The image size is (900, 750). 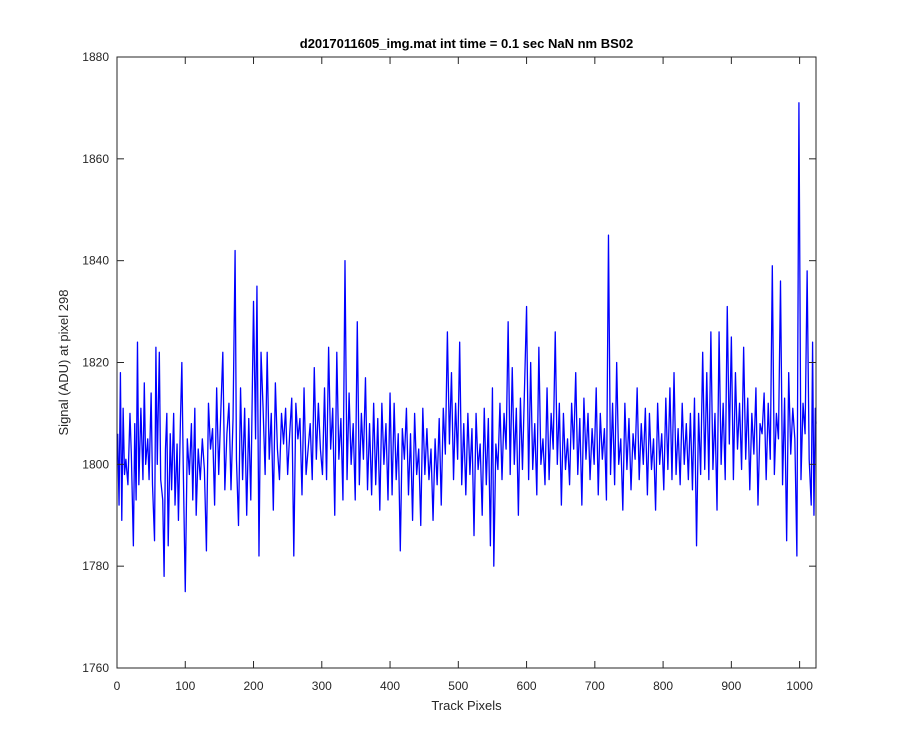 What do you see at coordinates (390, 686) in the screenshot?
I see `x-tick-label: 400` at bounding box center [390, 686].